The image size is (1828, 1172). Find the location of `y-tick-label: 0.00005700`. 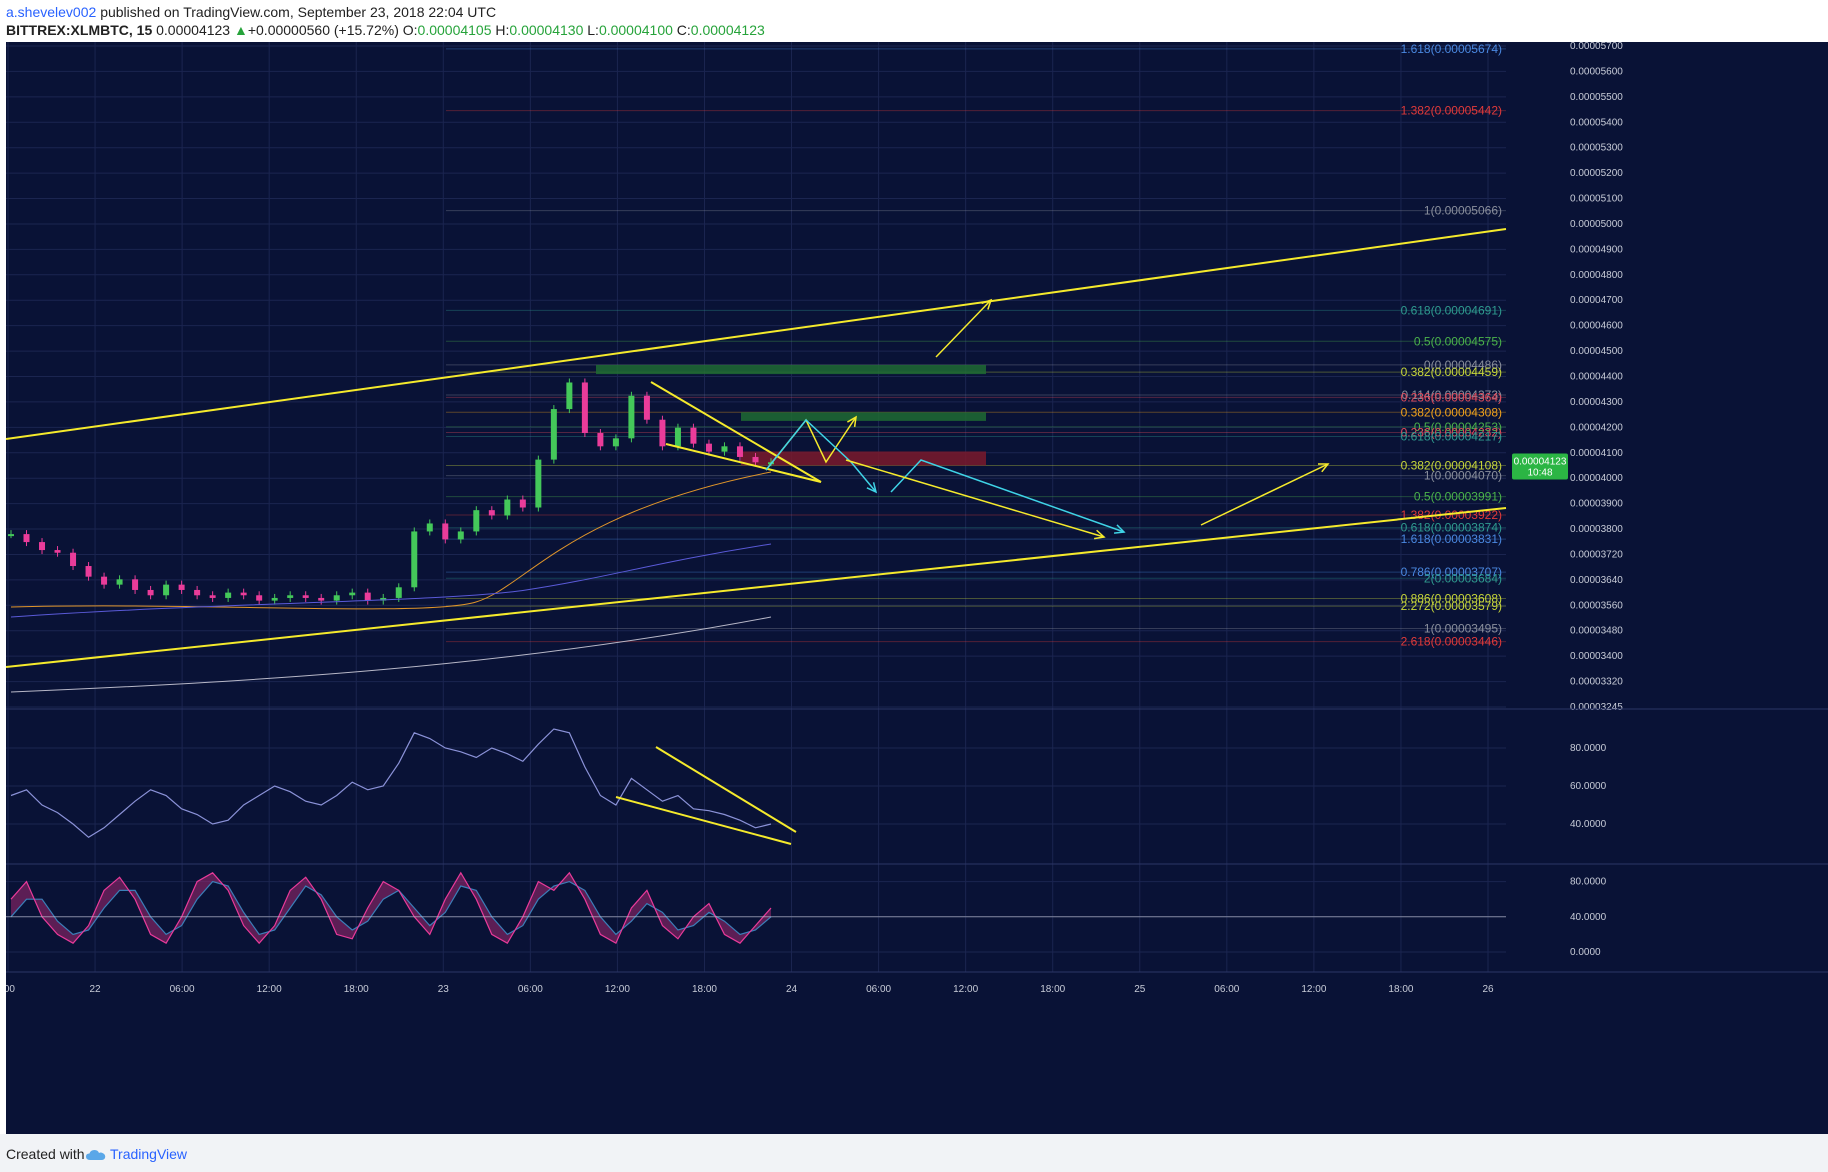

y-tick-label: 0.00005700 is located at coordinates (1596, 47).